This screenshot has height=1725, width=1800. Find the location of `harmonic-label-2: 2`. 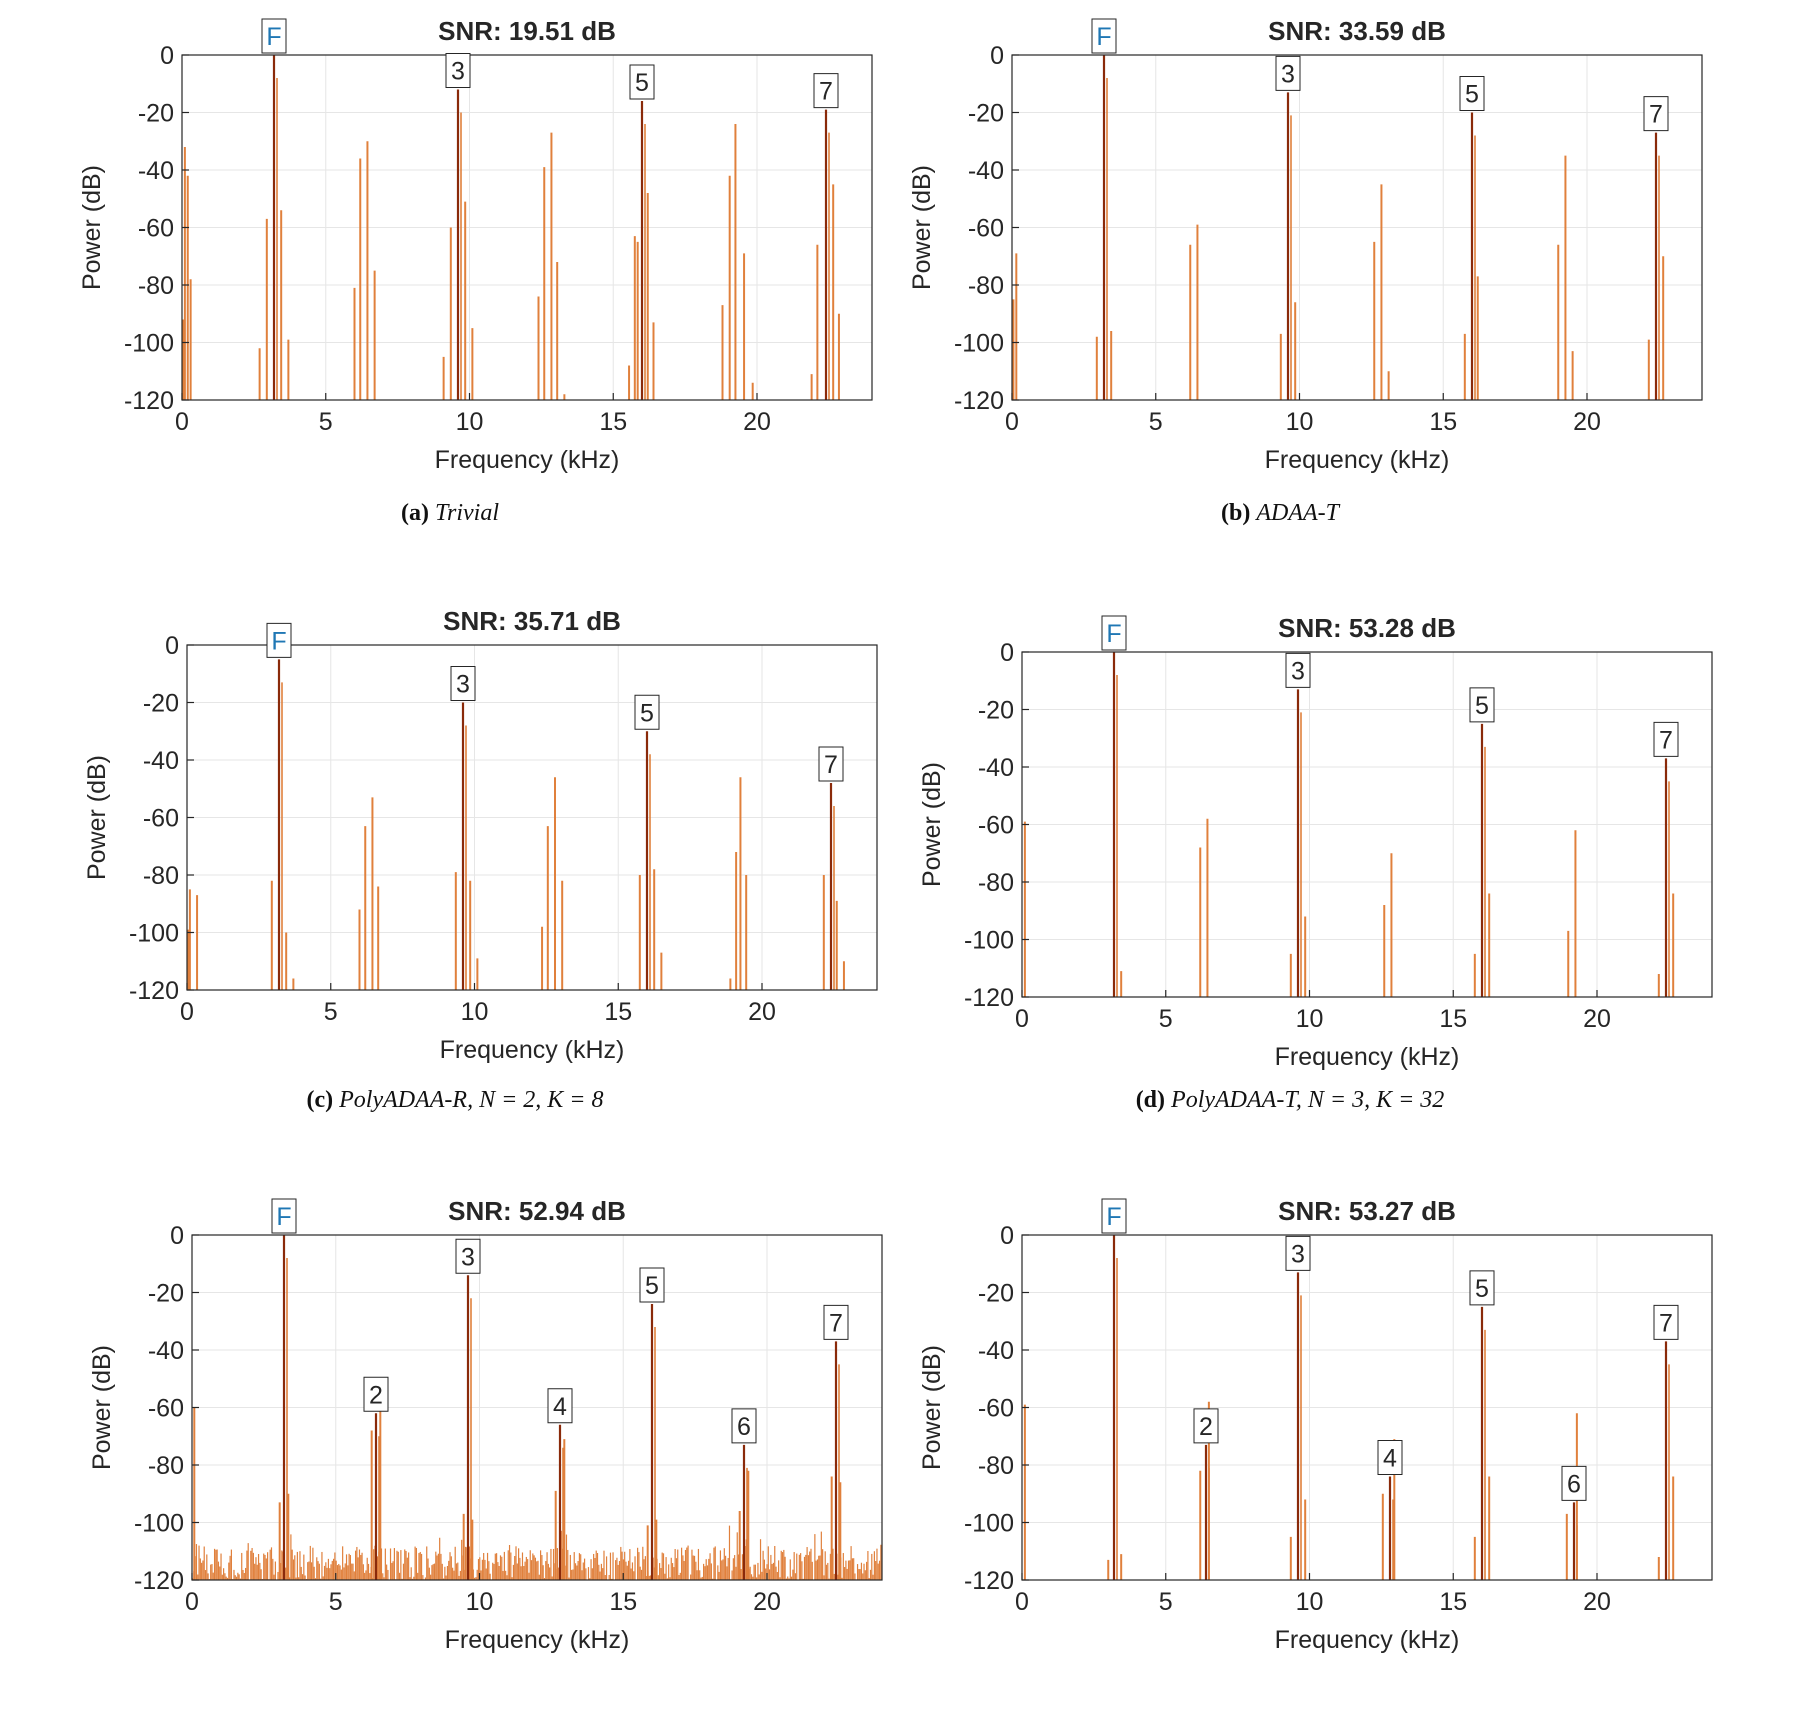

harmonic-label-2: 2 is located at coordinates (376, 1395).